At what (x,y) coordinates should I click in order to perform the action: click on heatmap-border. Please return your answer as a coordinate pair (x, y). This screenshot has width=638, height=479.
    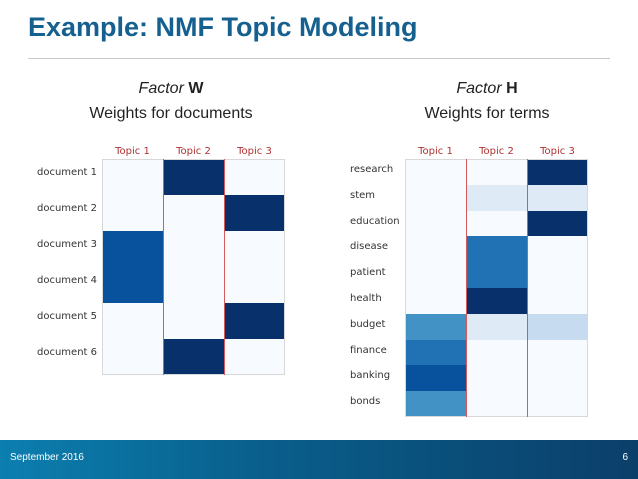
    Looking at the image, I should click on (193, 267).